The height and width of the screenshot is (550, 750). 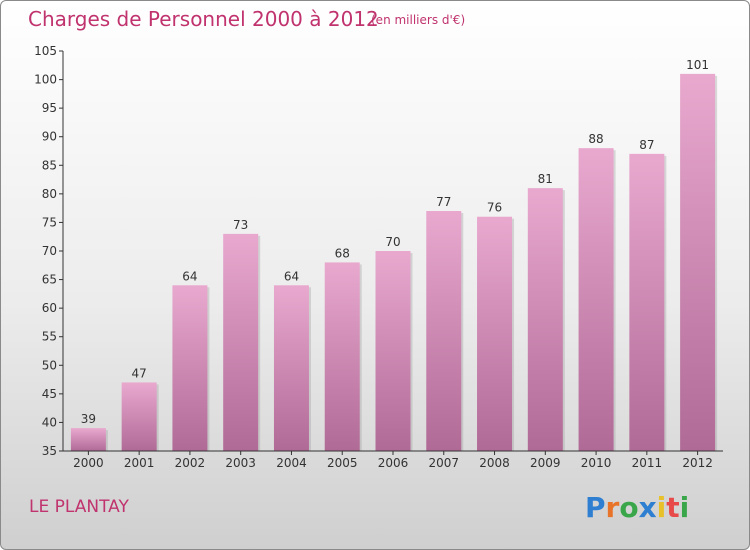 What do you see at coordinates (49, 308) in the screenshot?
I see `y-tick-label: 60` at bounding box center [49, 308].